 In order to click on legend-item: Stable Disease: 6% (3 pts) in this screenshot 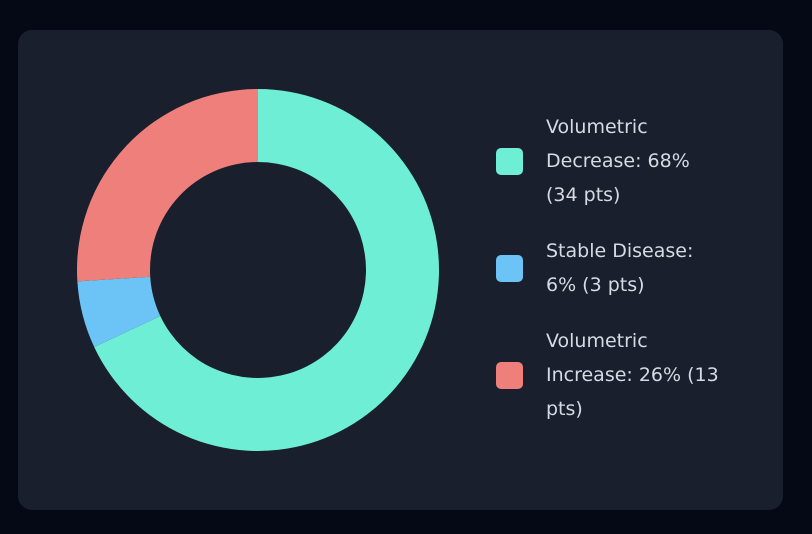, I will do `click(636, 268)`.